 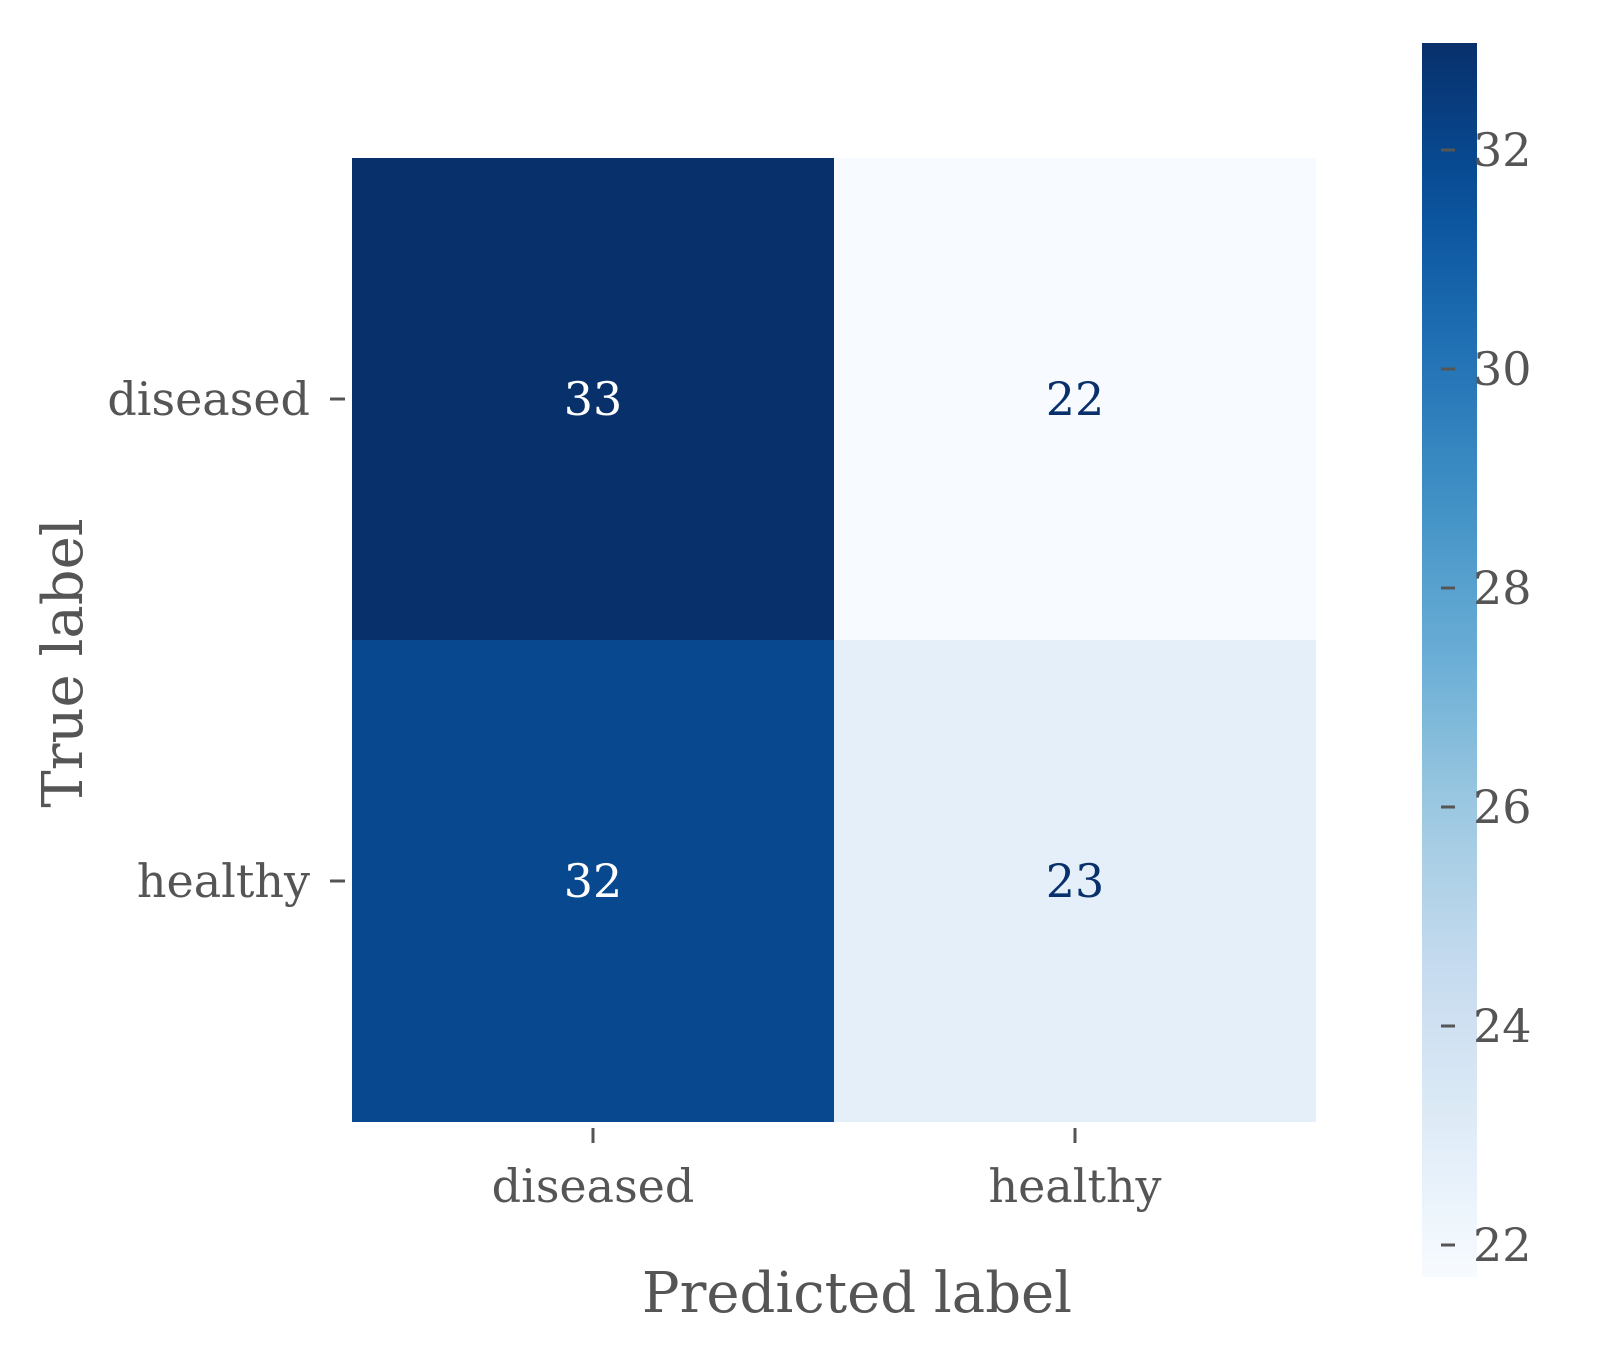 What do you see at coordinates (593, 1186) in the screenshot?
I see `x-tick-label: diseased` at bounding box center [593, 1186].